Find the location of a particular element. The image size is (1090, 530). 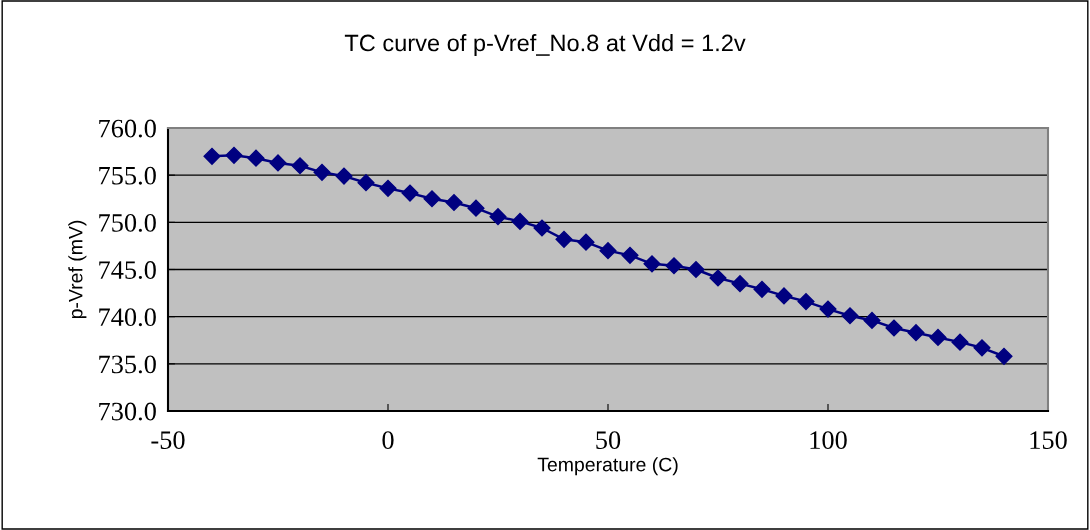

chart-title: TC curve of p-Vref_No.8 at Vdd = 1.2v is located at coordinates (545, 45).